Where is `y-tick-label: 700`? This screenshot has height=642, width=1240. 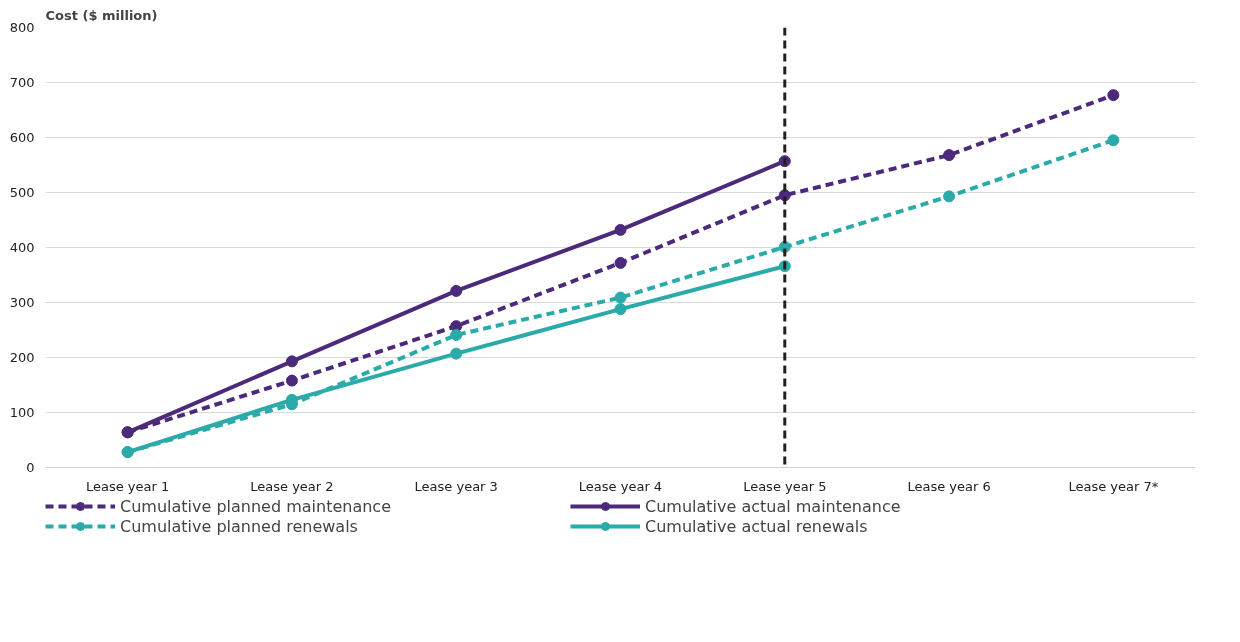
y-tick-label: 700 is located at coordinates (22, 82).